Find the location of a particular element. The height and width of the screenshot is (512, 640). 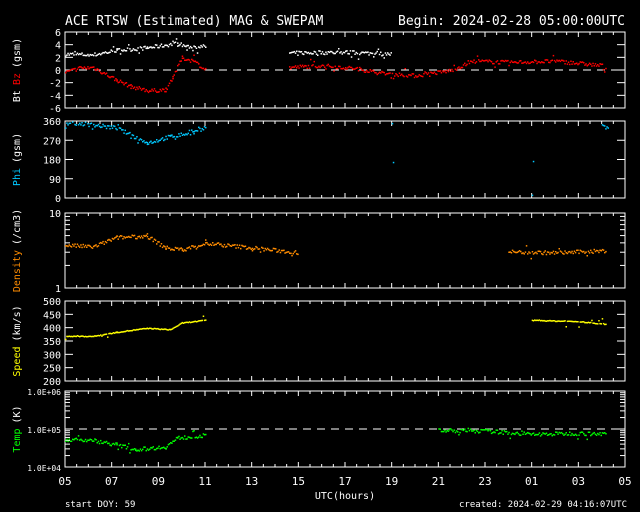

y-tick-label: 1.0E+06 is located at coordinates (44, 392).